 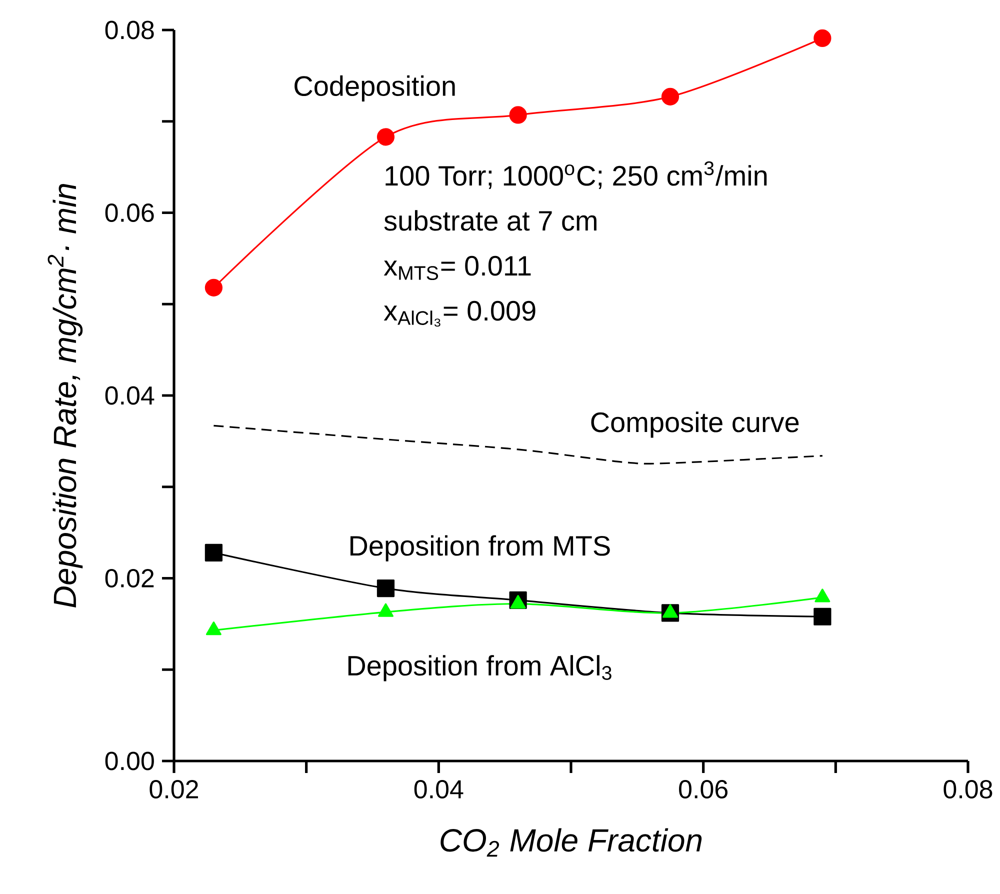 I want to click on y-tick-label: 0.04, so click(x=129, y=395).